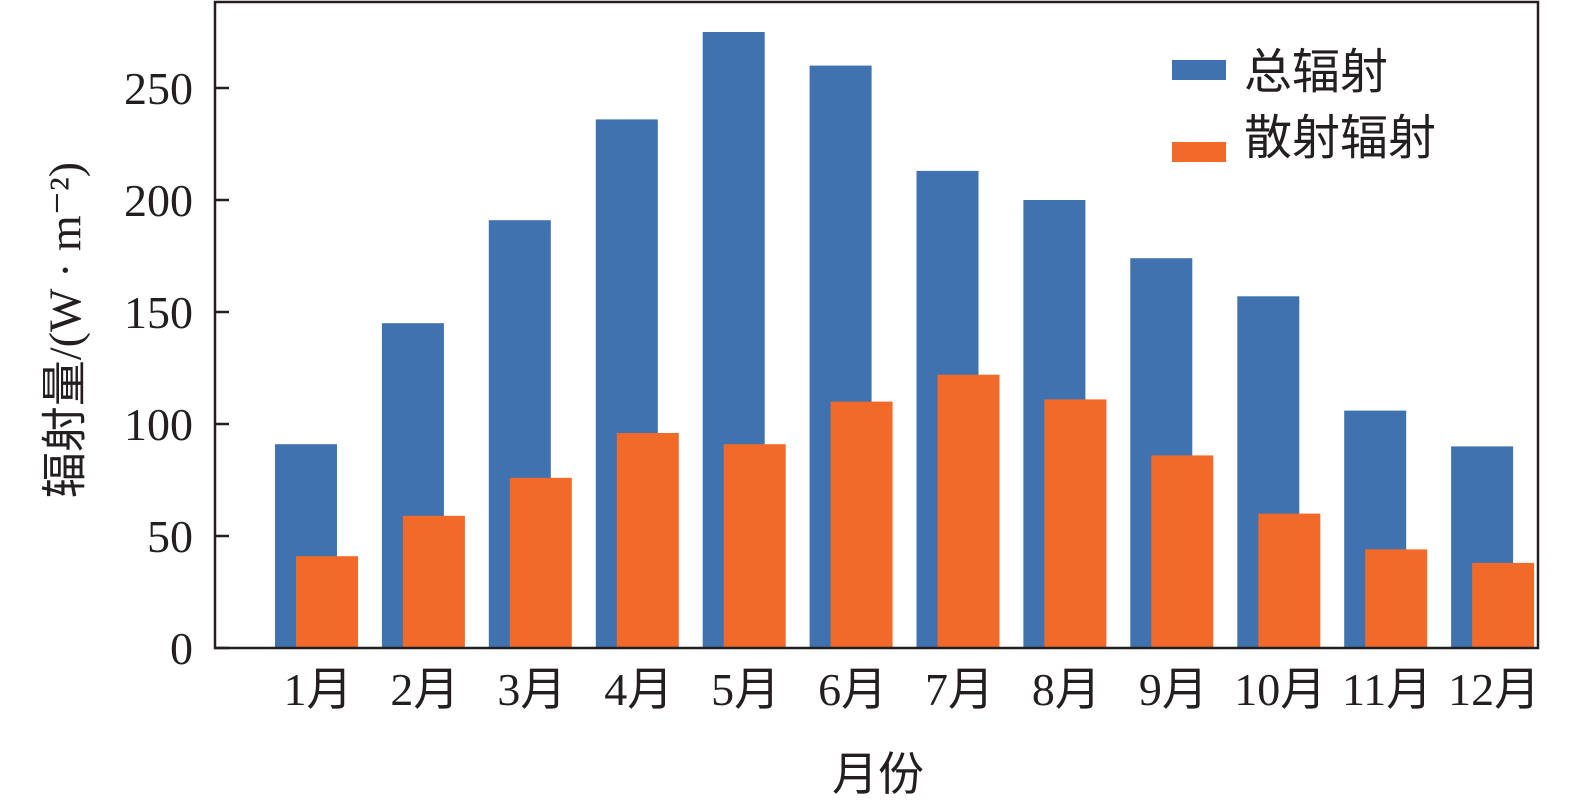  What do you see at coordinates (176, 368) in the screenshot?
I see `y-ticks: 0 50 100 150 200 250` at bounding box center [176, 368].